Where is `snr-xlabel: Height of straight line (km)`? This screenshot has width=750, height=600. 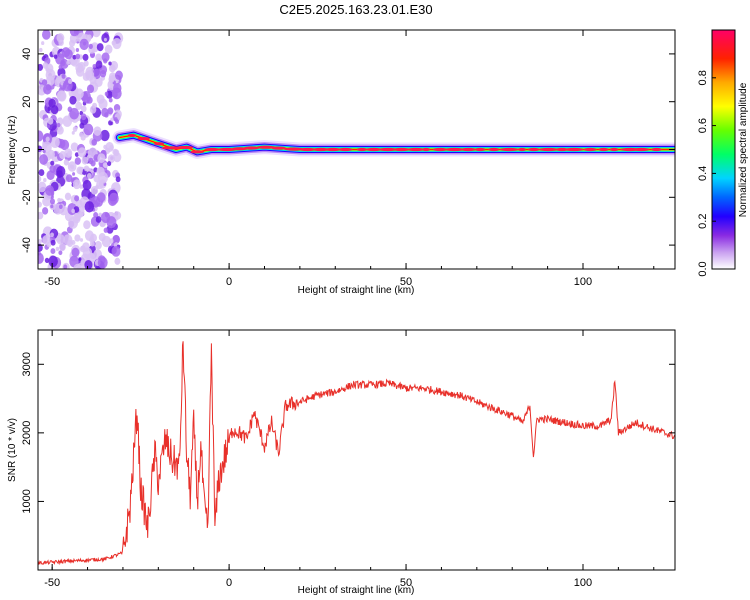
snr-xlabel: Height of straight line (km) is located at coordinates (356, 590).